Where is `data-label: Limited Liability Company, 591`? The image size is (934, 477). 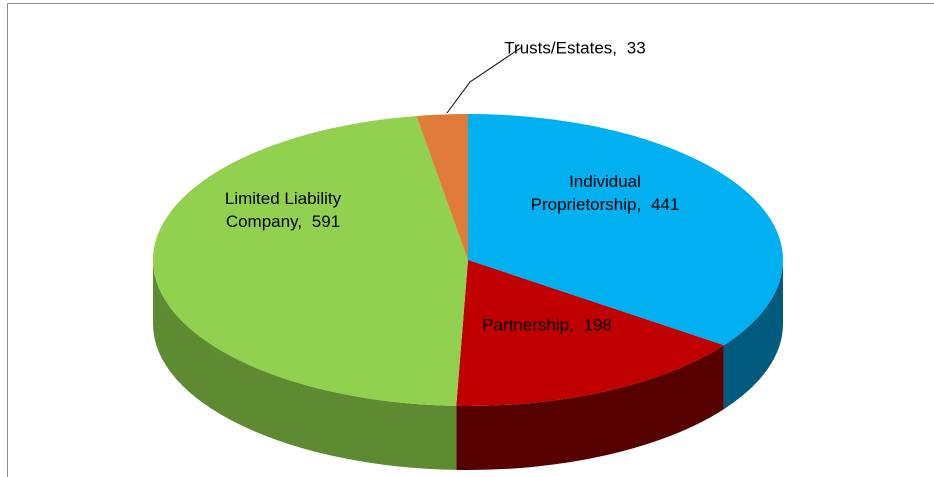 data-label: Limited Liability Company, 591 is located at coordinates (283, 210).